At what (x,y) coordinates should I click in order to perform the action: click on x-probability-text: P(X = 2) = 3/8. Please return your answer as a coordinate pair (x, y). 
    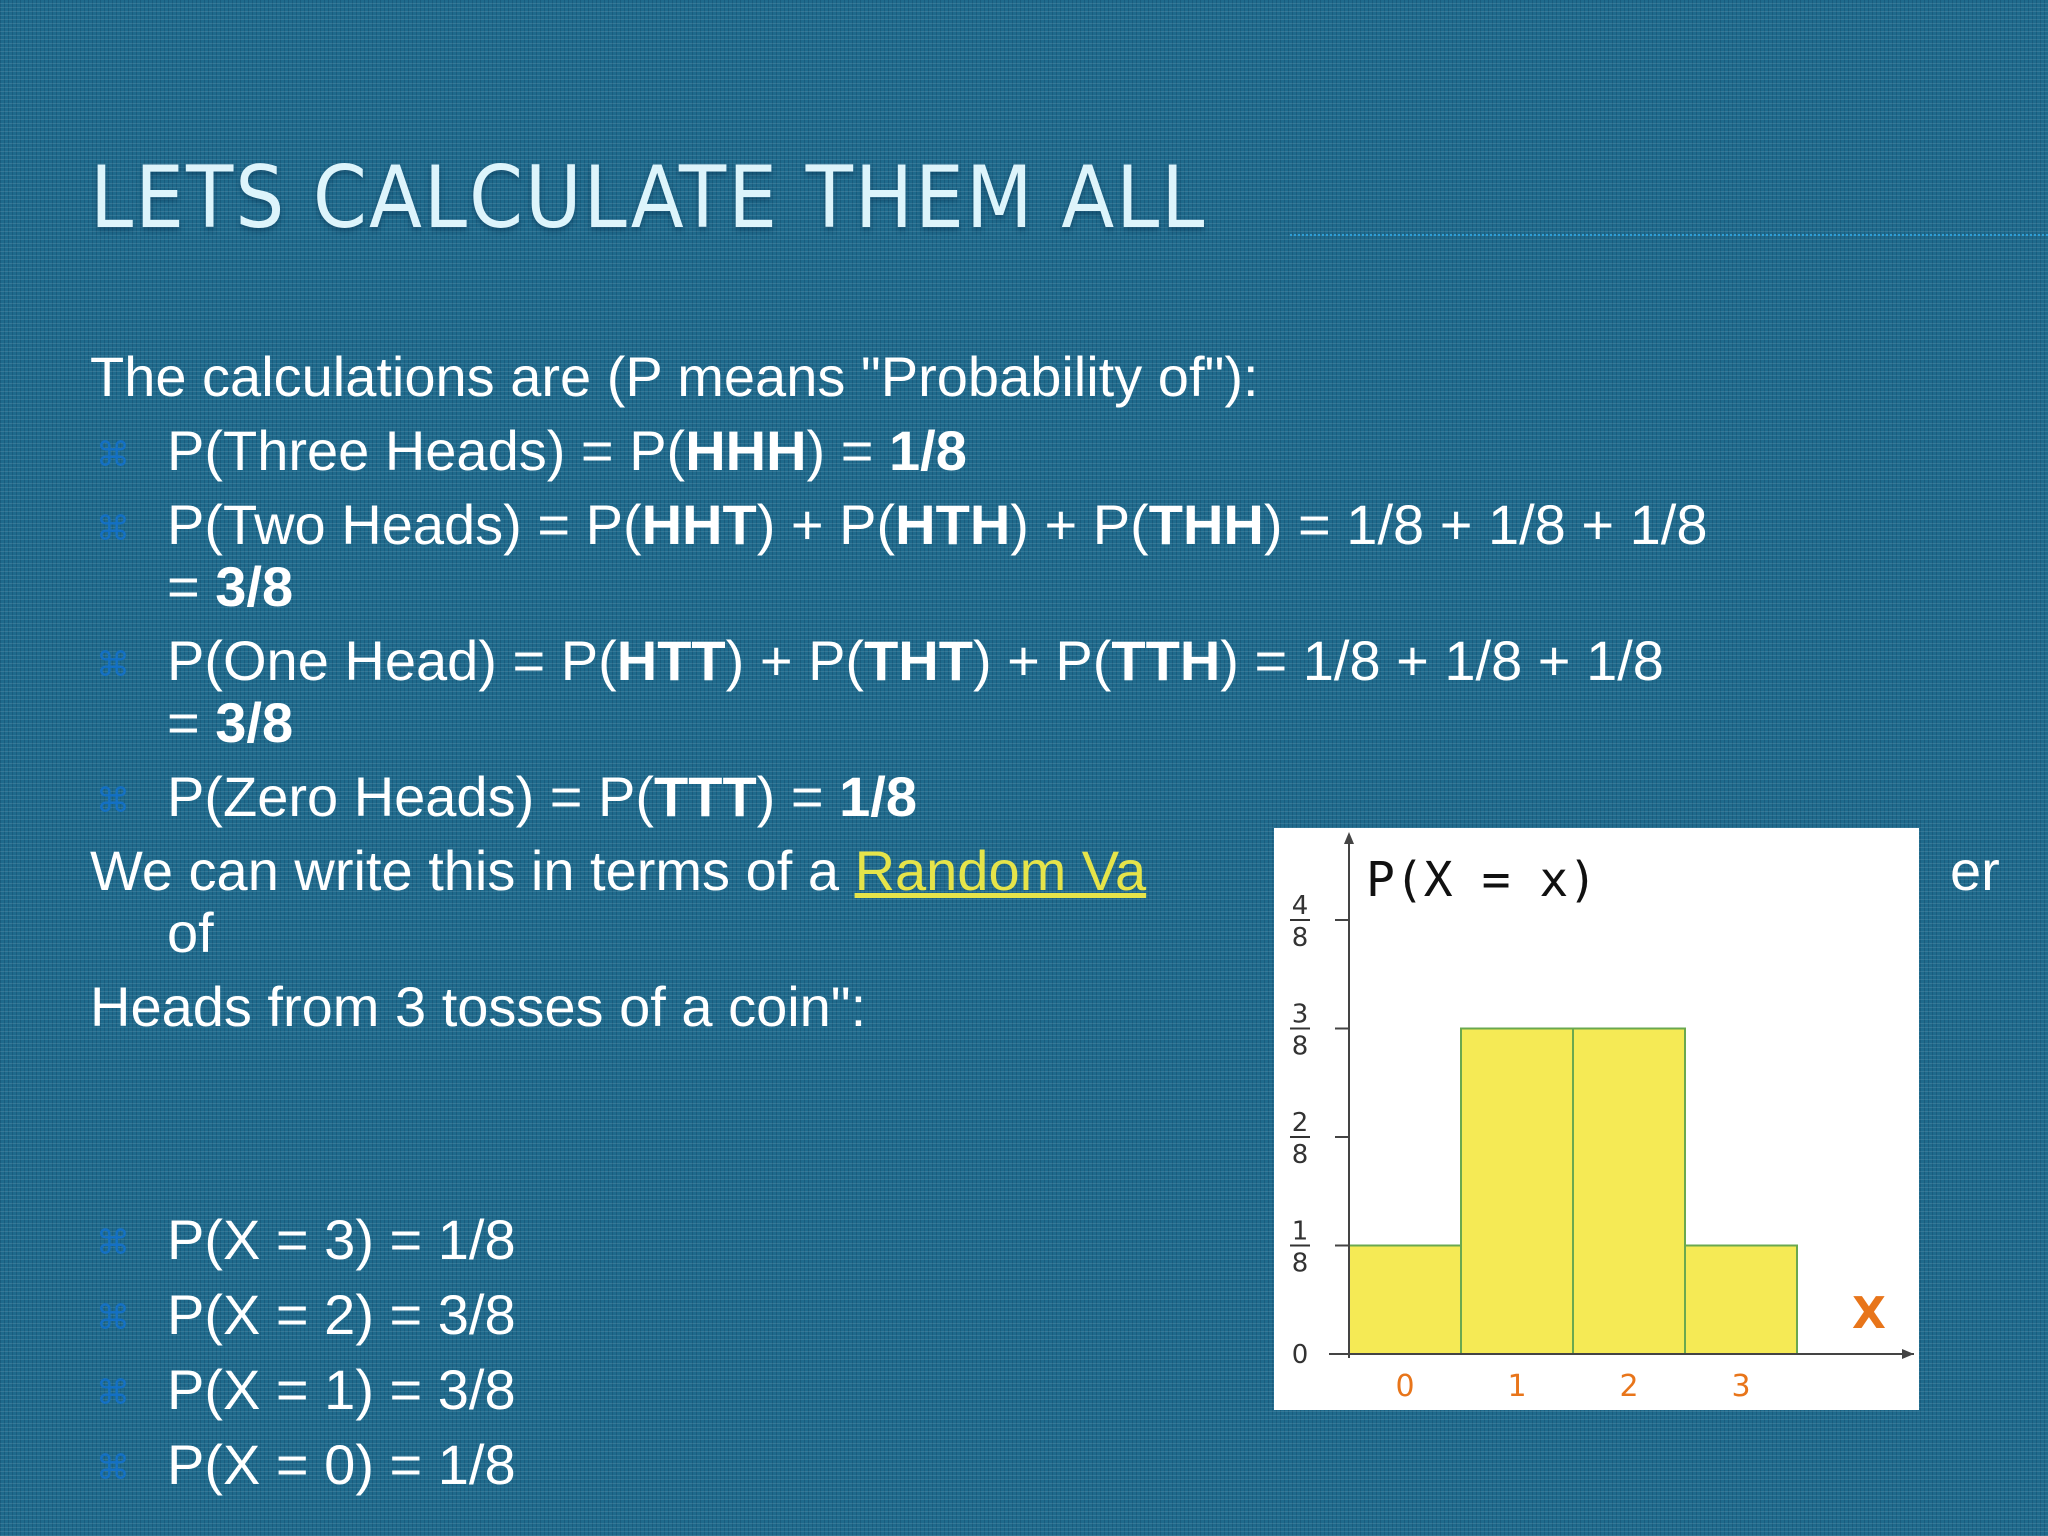
    Looking at the image, I should click on (341, 1314).